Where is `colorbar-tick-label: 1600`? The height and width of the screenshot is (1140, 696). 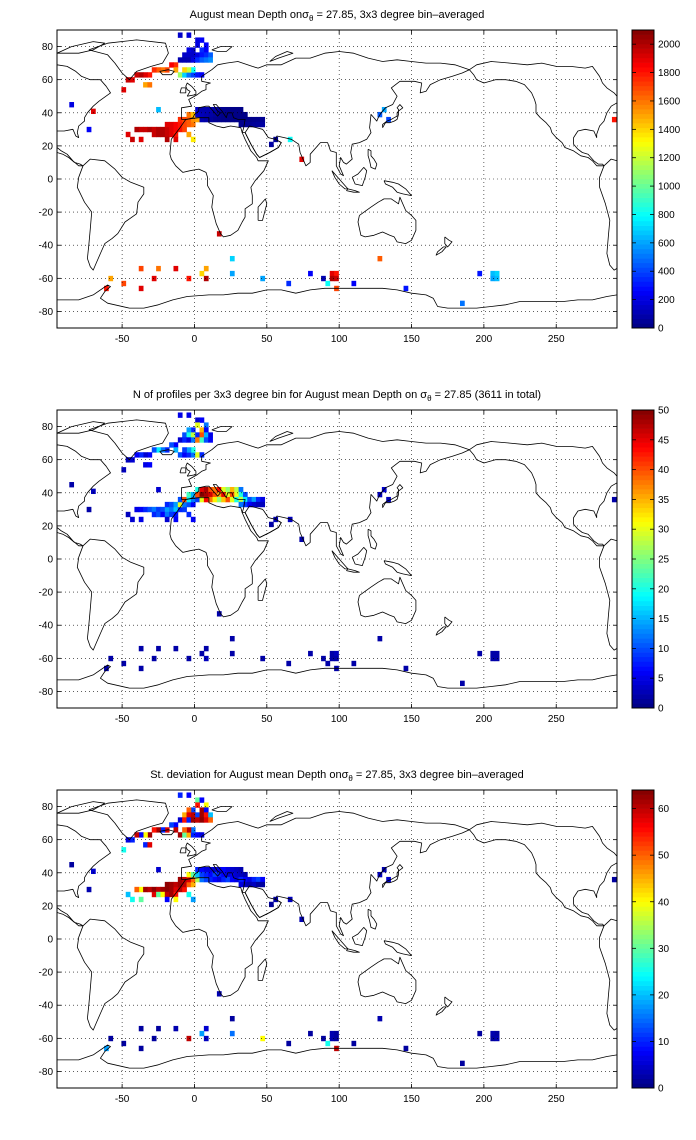 colorbar-tick-label: 1600 is located at coordinates (669, 101).